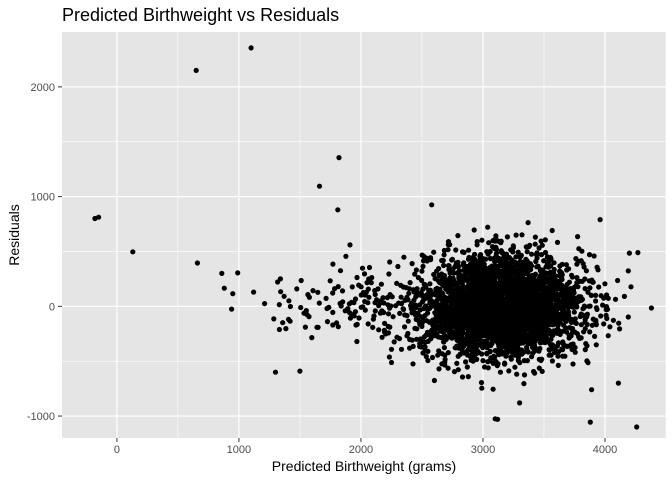 The height and width of the screenshot is (485, 672). What do you see at coordinates (117, 450) in the screenshot?
I see `x-tick-label: 0` at bounding box center [117, 450].